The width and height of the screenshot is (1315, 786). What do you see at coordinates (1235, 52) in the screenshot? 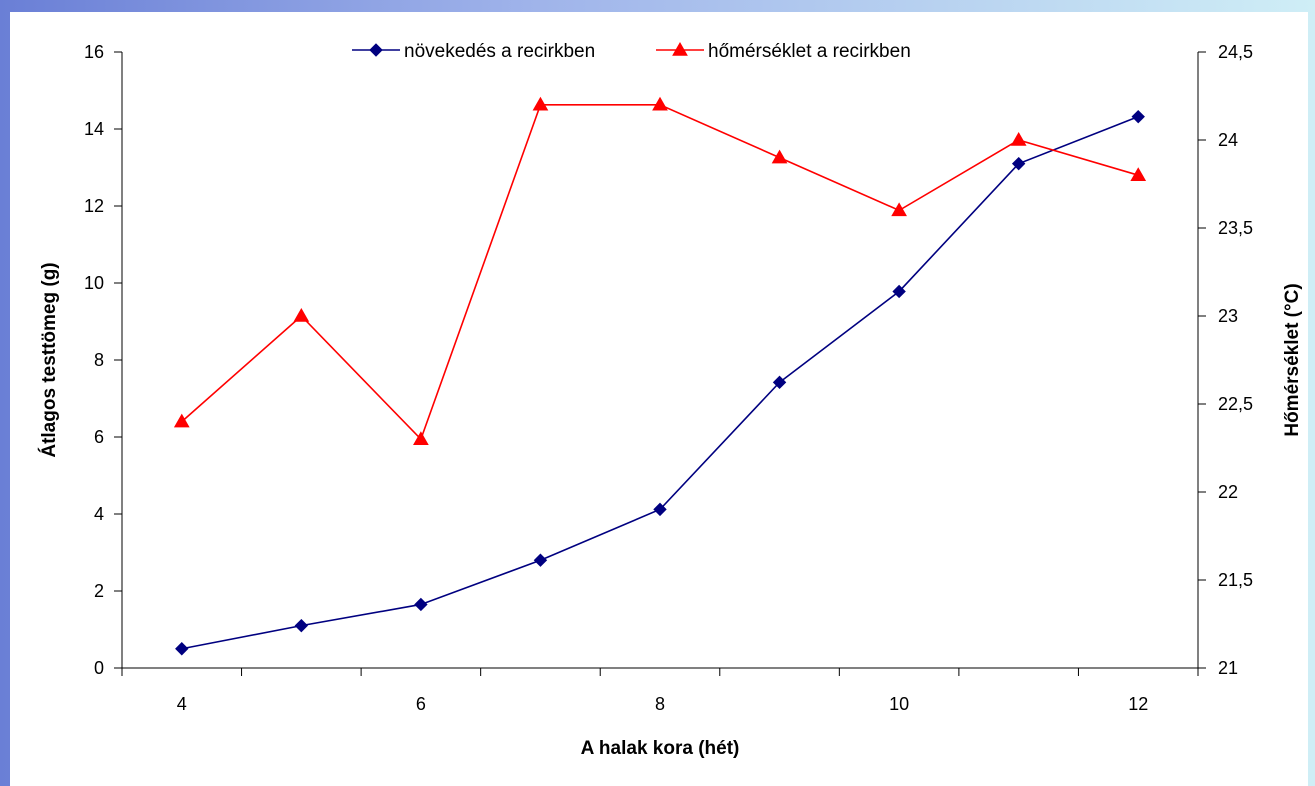
I see `y2-tick-label: 24,5` at bounding box center [1235, 52].